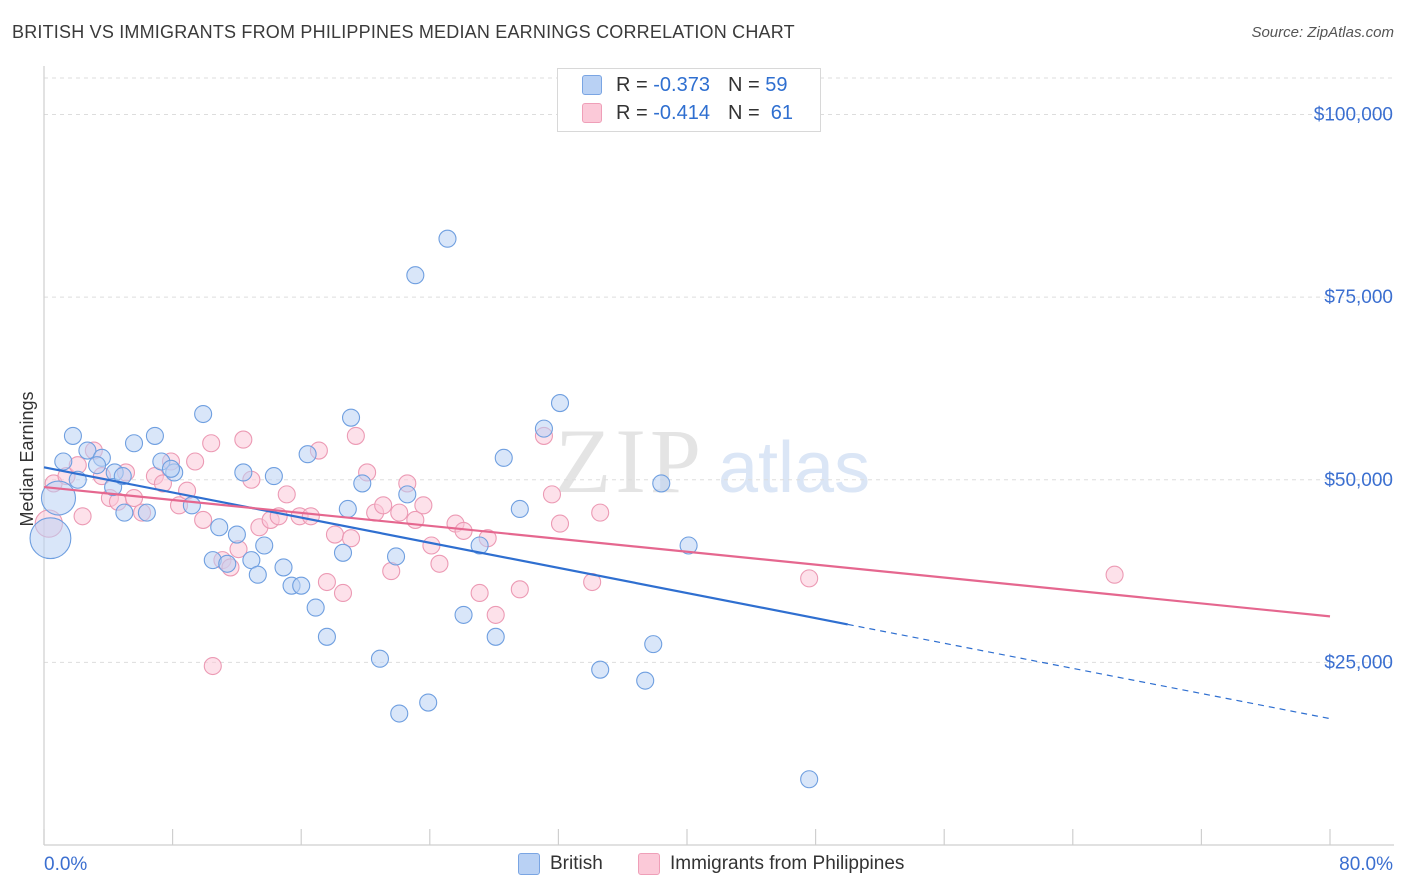 The width and height of the screenshot is (1406, 892). I want to click on british-series-label: British, so click(576, 863).